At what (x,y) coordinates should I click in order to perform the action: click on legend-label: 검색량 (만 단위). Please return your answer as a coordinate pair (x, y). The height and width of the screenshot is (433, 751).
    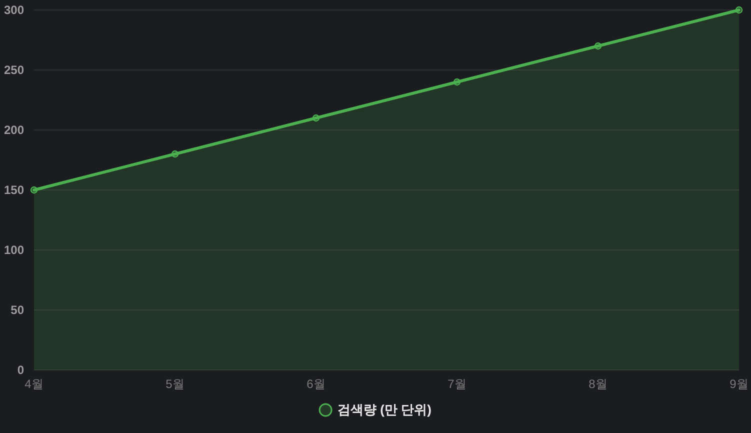
    Looking at the image, I should click on (385, 409).